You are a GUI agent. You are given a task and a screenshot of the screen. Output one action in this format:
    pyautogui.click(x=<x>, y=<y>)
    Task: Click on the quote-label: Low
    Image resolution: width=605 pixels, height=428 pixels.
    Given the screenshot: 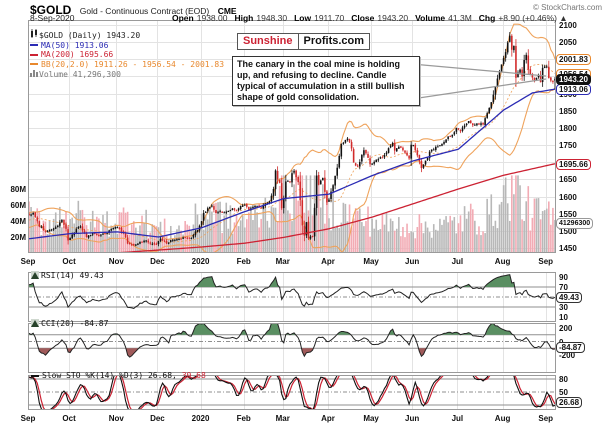 What is the action you would take?
    pyautogui.click(x=303, y=18)
    